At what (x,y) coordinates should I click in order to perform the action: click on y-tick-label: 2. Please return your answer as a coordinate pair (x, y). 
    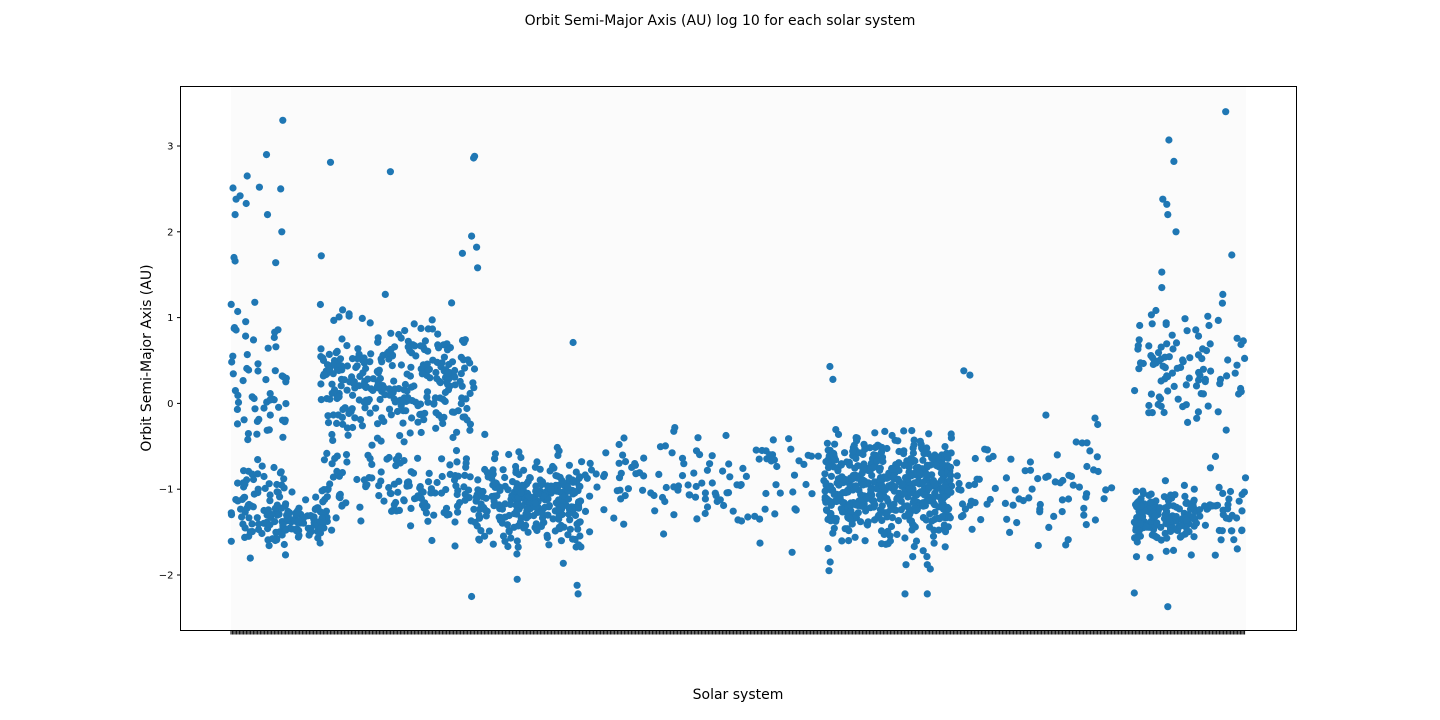
    Looking at the image, I should click on (170, 232).